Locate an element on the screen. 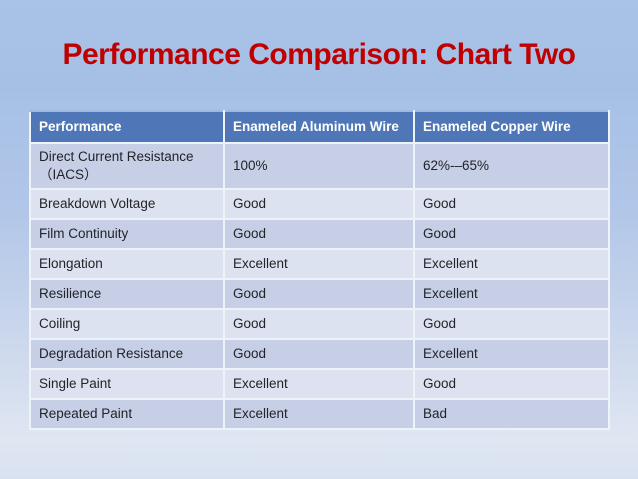 This screenshot has width=638, height=479. table-row-single-paint: Single Paint Excellent Good is located at coordinates (319, 384).